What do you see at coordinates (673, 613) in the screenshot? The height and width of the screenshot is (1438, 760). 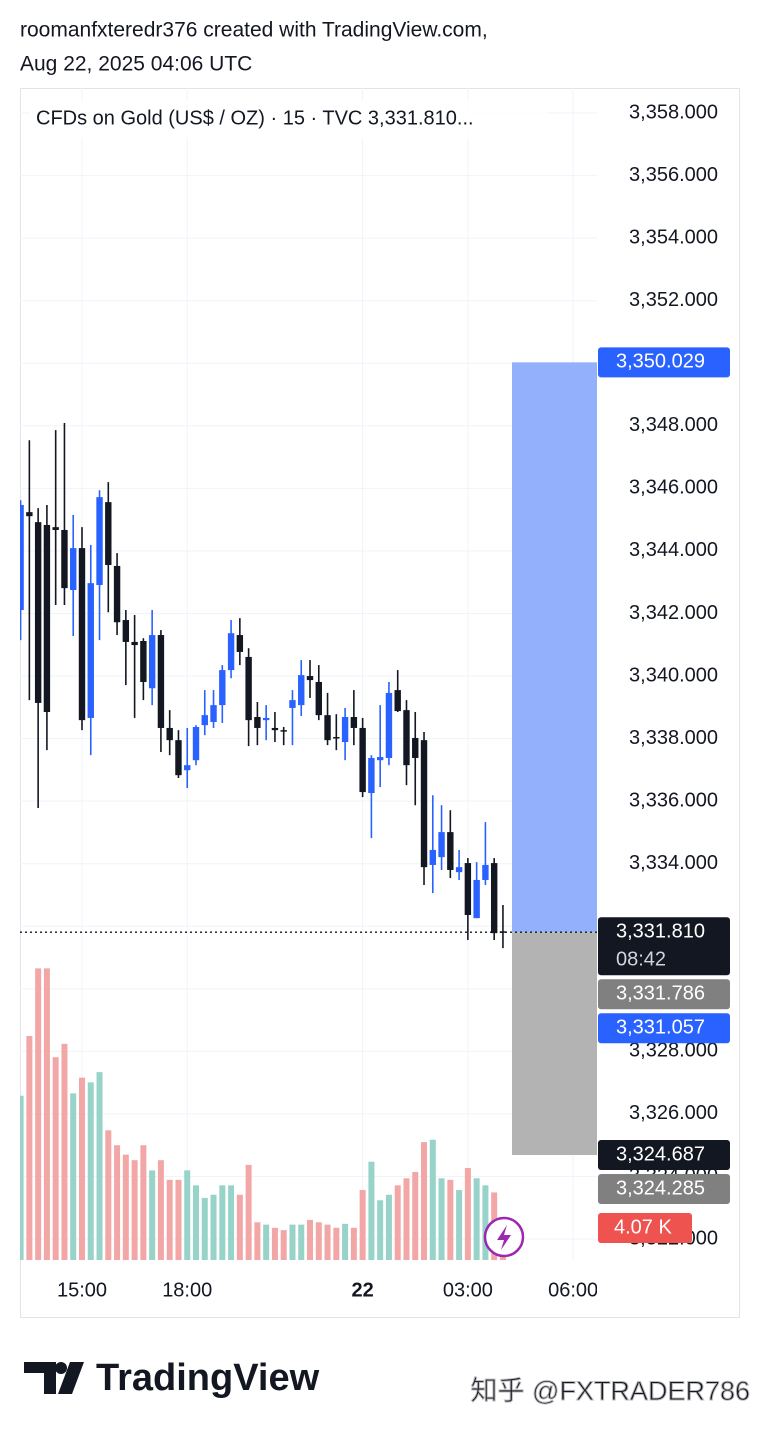 I see `y-tick-label: 3,342.000` at bounding box center [673, 613].